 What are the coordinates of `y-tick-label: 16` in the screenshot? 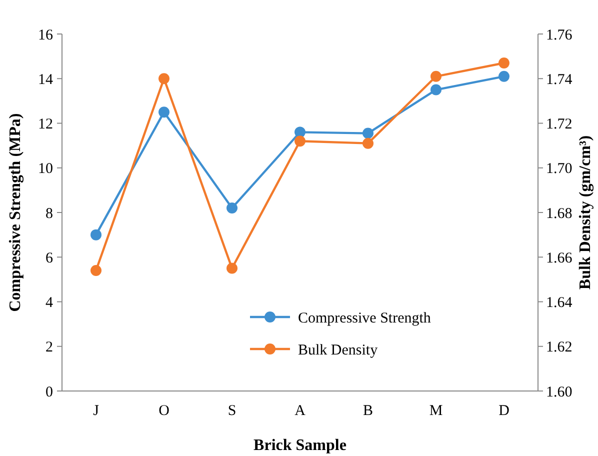 It's located at (46, 35).